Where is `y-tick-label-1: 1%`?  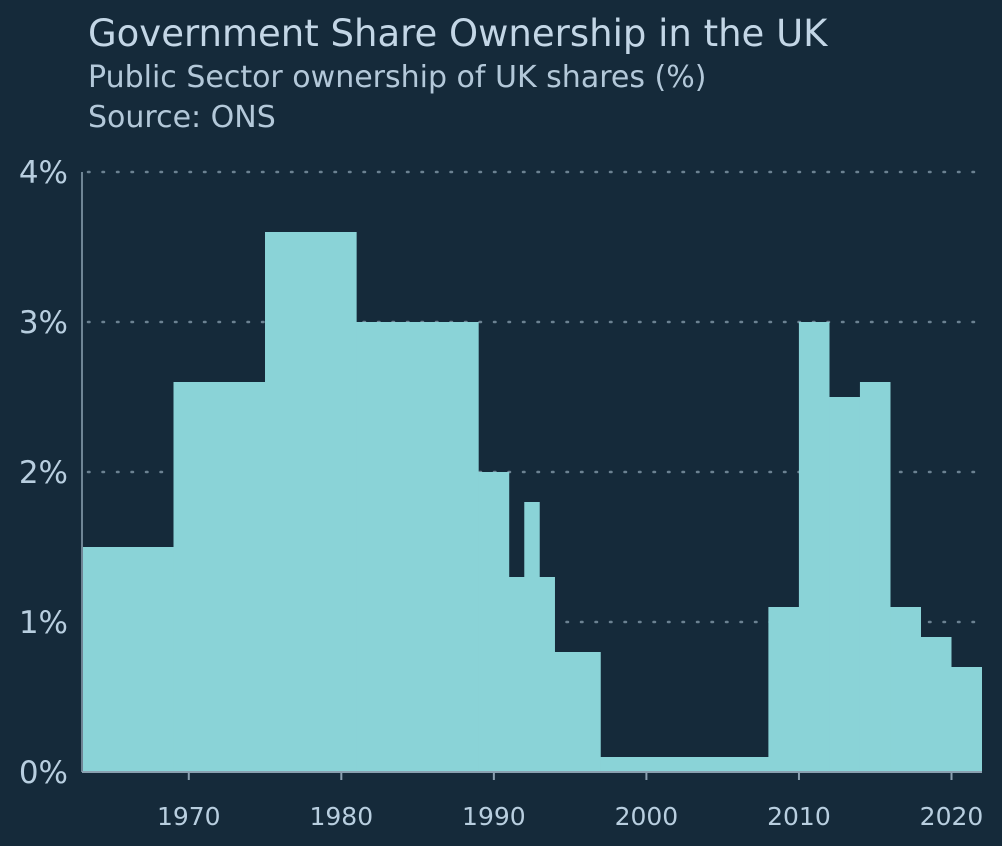
y-tick-label-1: 1% is located at coordinates (43, 623).